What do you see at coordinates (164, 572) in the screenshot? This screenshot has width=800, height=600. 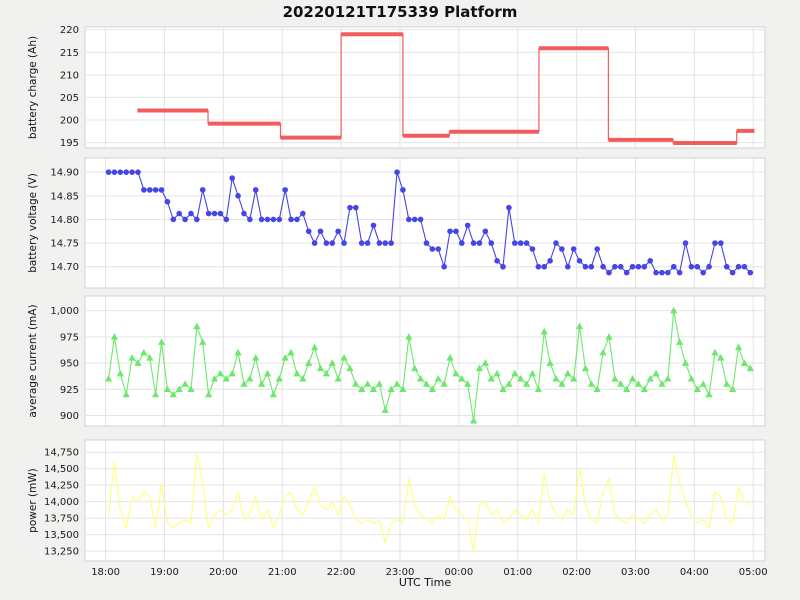 I see `x-tick-label: 19:00` at bounding box center [164, 572].